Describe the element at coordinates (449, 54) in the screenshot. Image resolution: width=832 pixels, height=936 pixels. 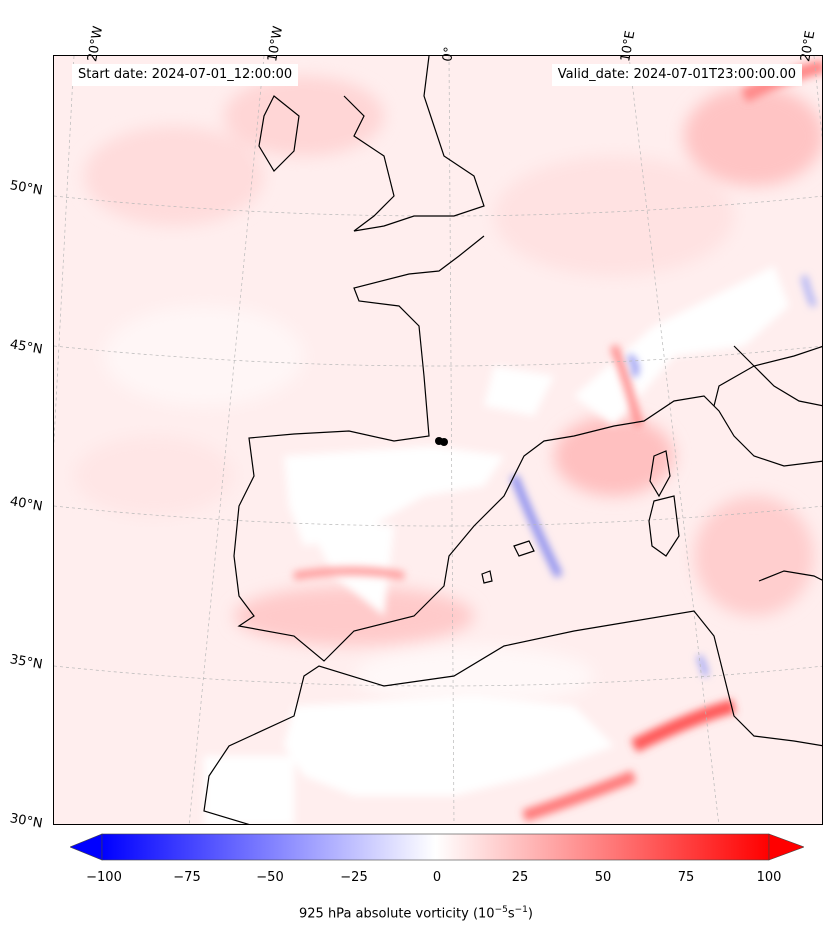
I see `lon-label-0: 0°` at that location.